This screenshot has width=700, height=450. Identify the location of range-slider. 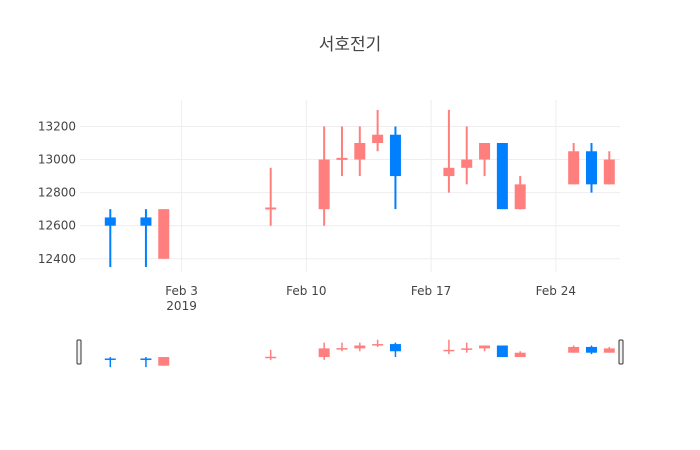
(350, 353).